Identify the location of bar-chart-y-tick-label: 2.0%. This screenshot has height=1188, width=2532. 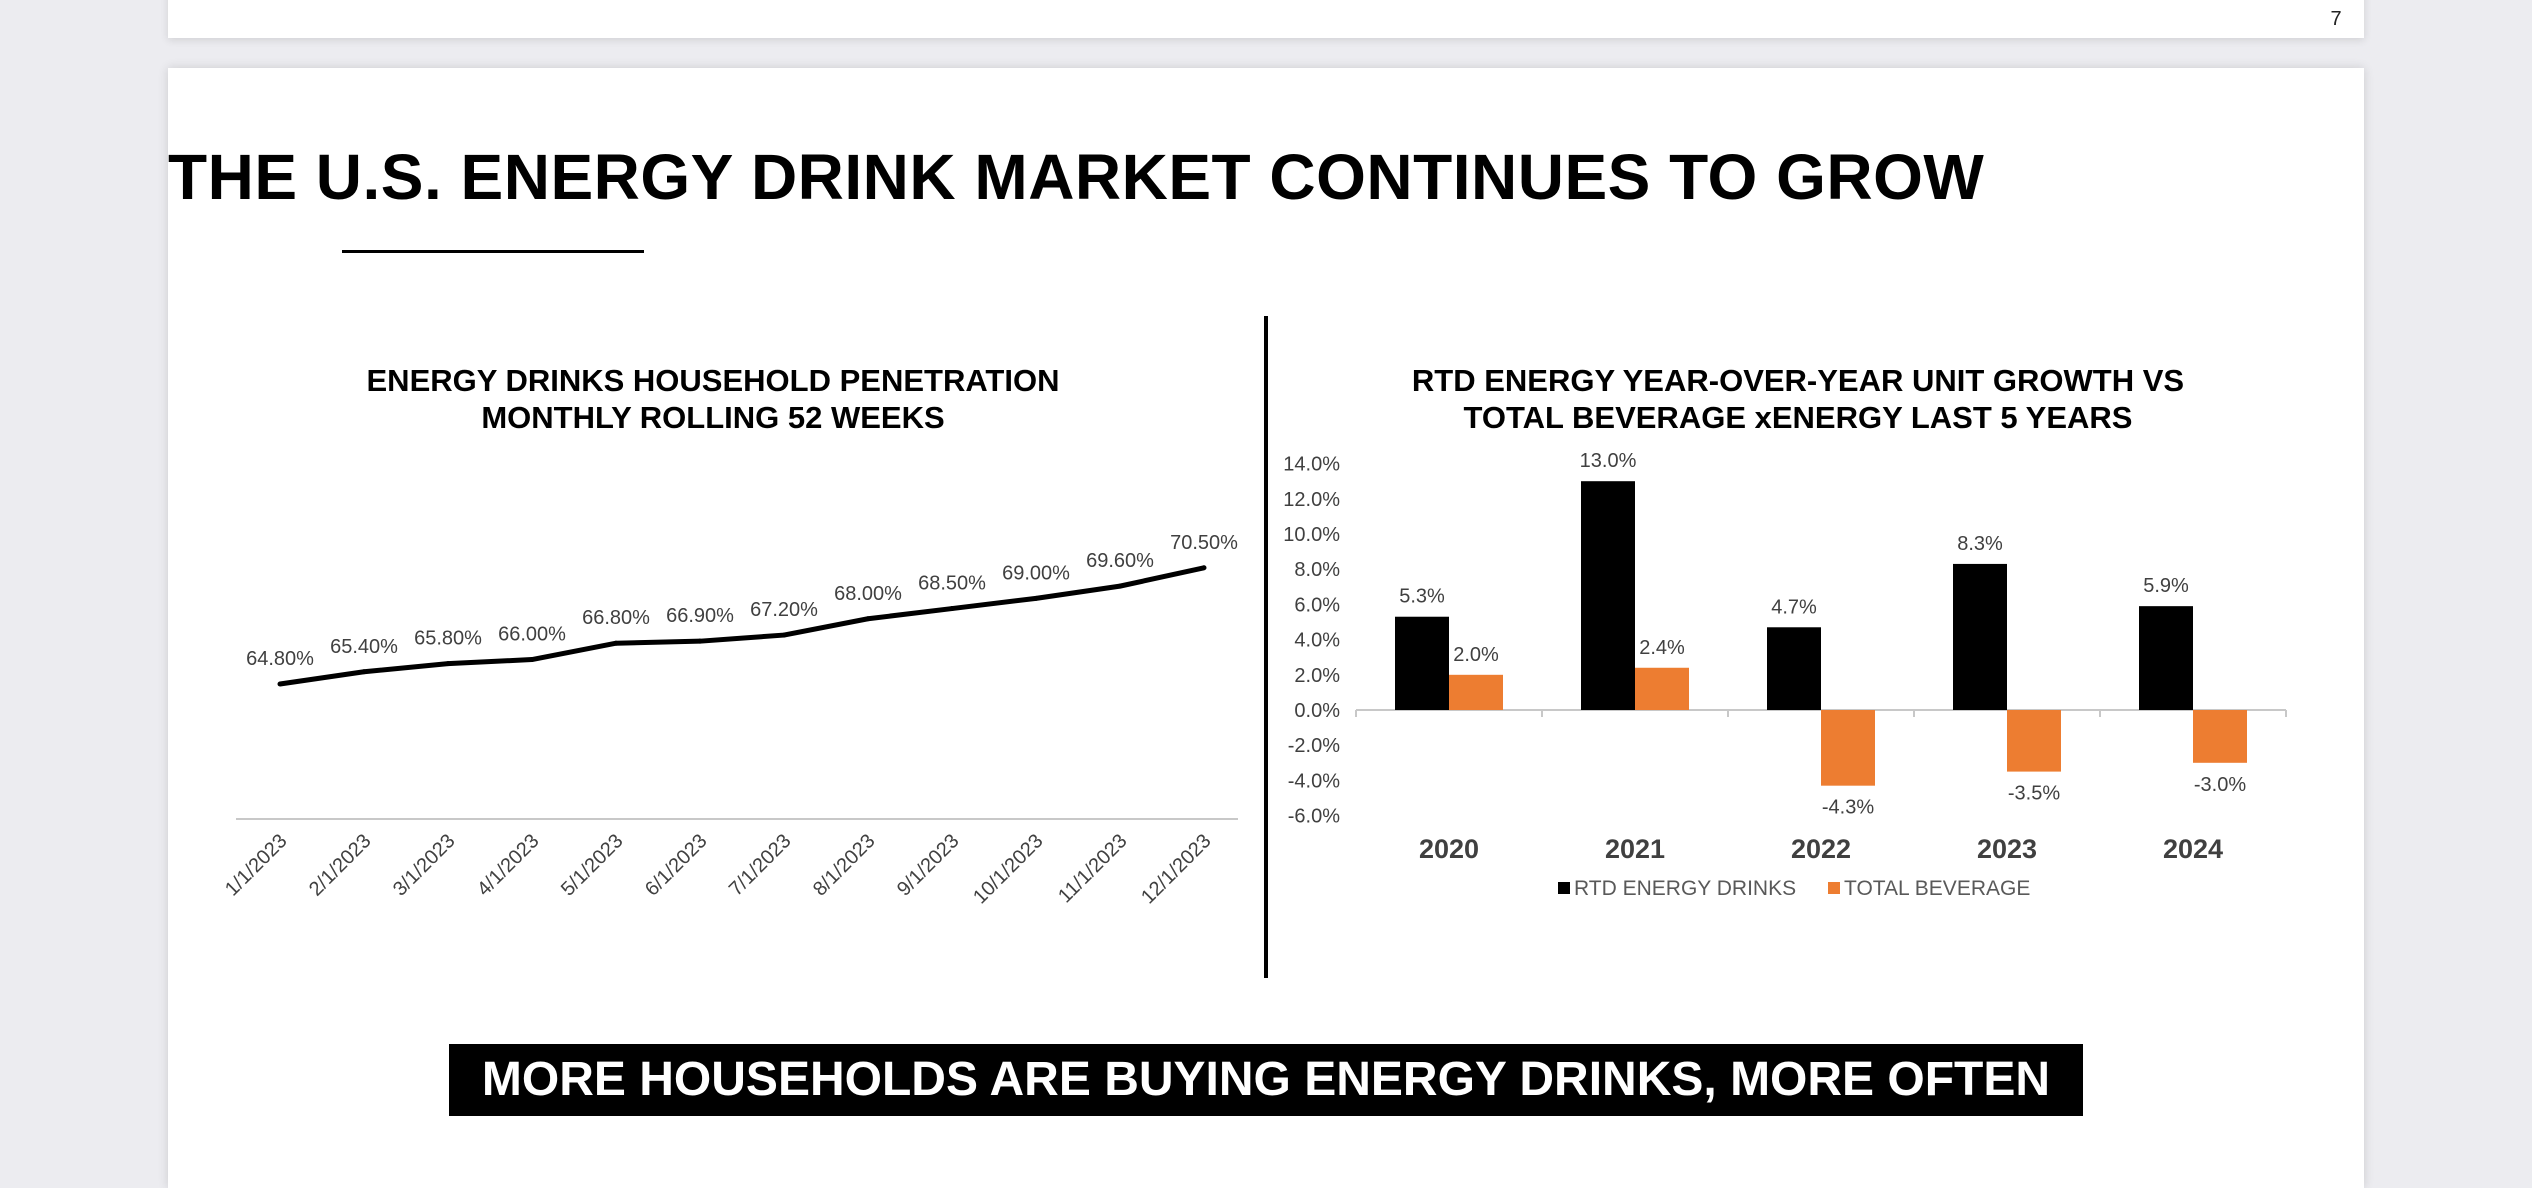
(1317, 676).